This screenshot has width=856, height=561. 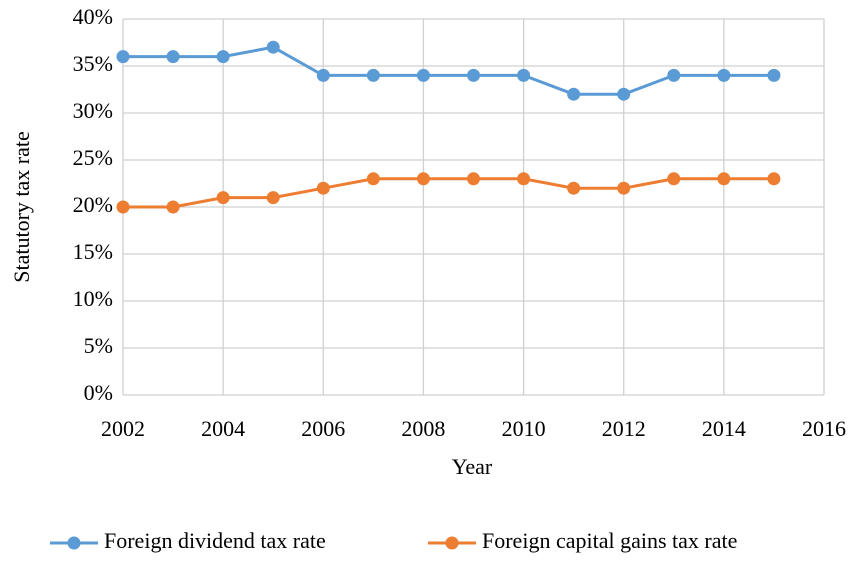 What do you see at coordinates (724, 428) in the screenshot?
I see `x-tick-label: 2014` at bounding box center [724, 428].